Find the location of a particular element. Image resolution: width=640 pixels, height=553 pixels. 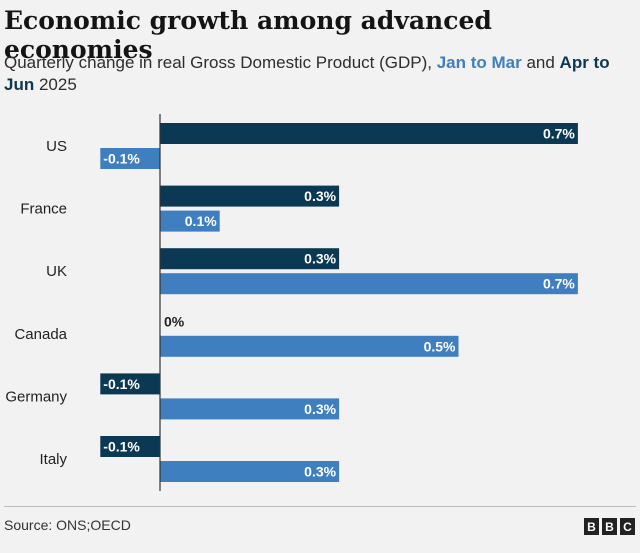

bar-france-jan-to-mar is located at coordinates (250, 196).